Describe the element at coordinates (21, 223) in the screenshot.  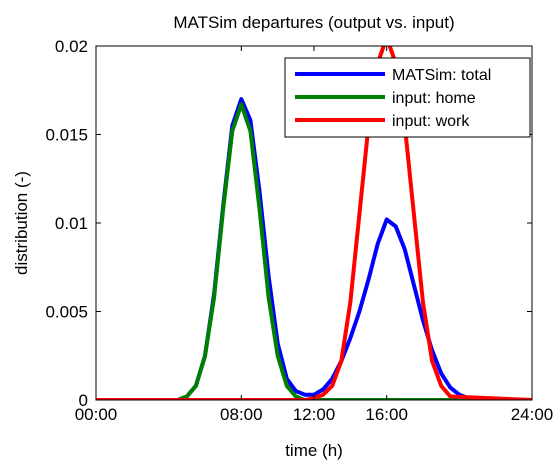
I see `y-axis-label: distribution (-)` at that location.